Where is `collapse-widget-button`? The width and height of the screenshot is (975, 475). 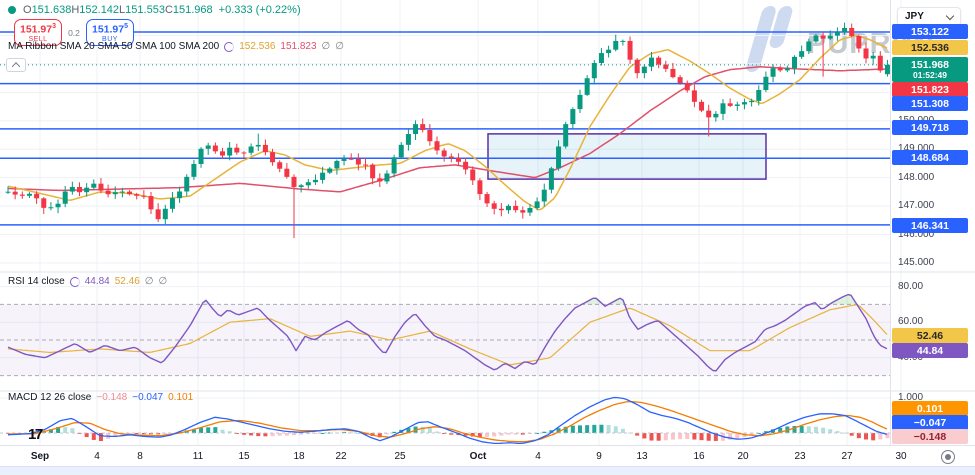 collapse-widget-button is located at coordinates (16, 65).